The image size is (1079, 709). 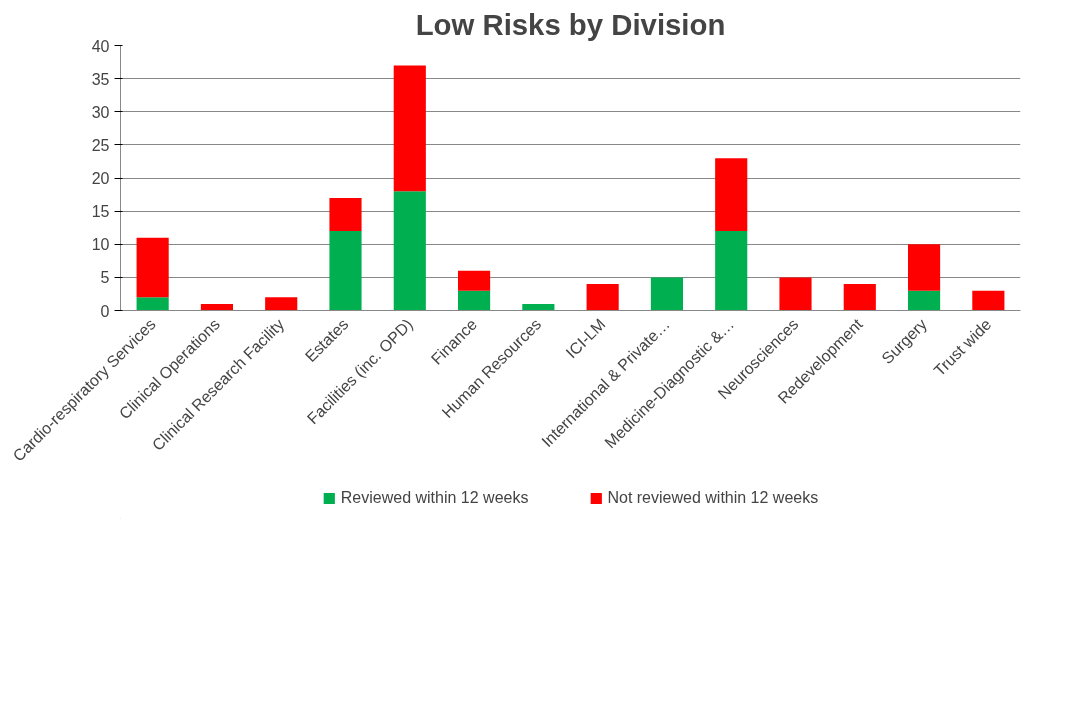 I want to click on y-tick-label: 25, so click(x=100, y=145).